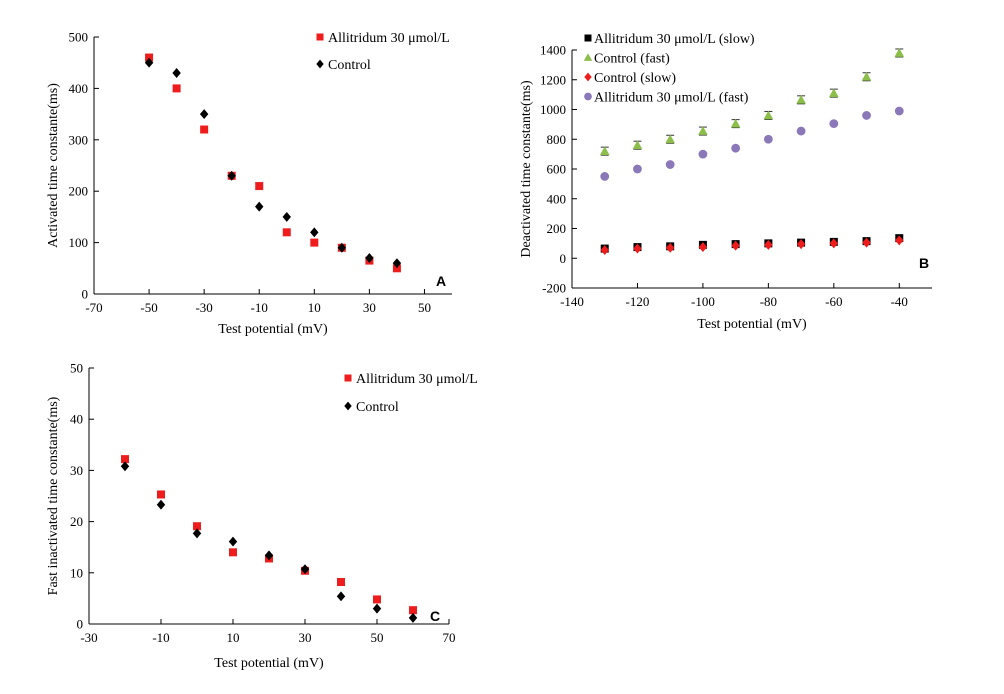  What do you see at coordinates (703, 301) in the screenshot?
I see `x-tick-label: -100` at bounding box center [703, 301].